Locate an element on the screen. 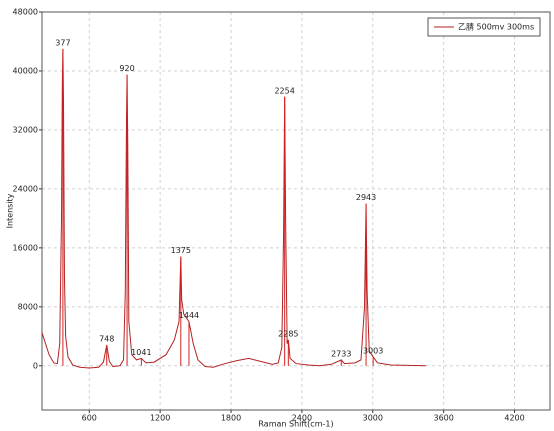  x-tick-label: 2400 is located at coordinates (302, 418).